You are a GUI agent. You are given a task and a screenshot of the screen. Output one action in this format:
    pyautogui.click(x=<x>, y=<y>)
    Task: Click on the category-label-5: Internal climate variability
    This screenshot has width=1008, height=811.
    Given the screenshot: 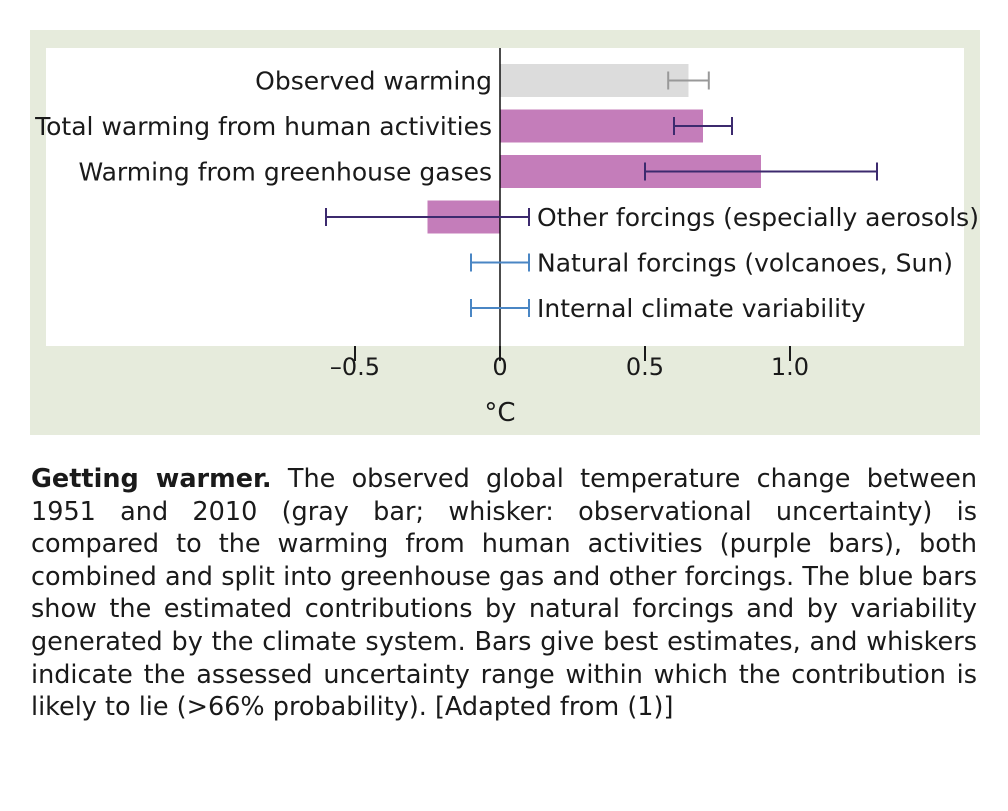 What is the action you would take?
    pyautogui.click(x=701, y=308)
    